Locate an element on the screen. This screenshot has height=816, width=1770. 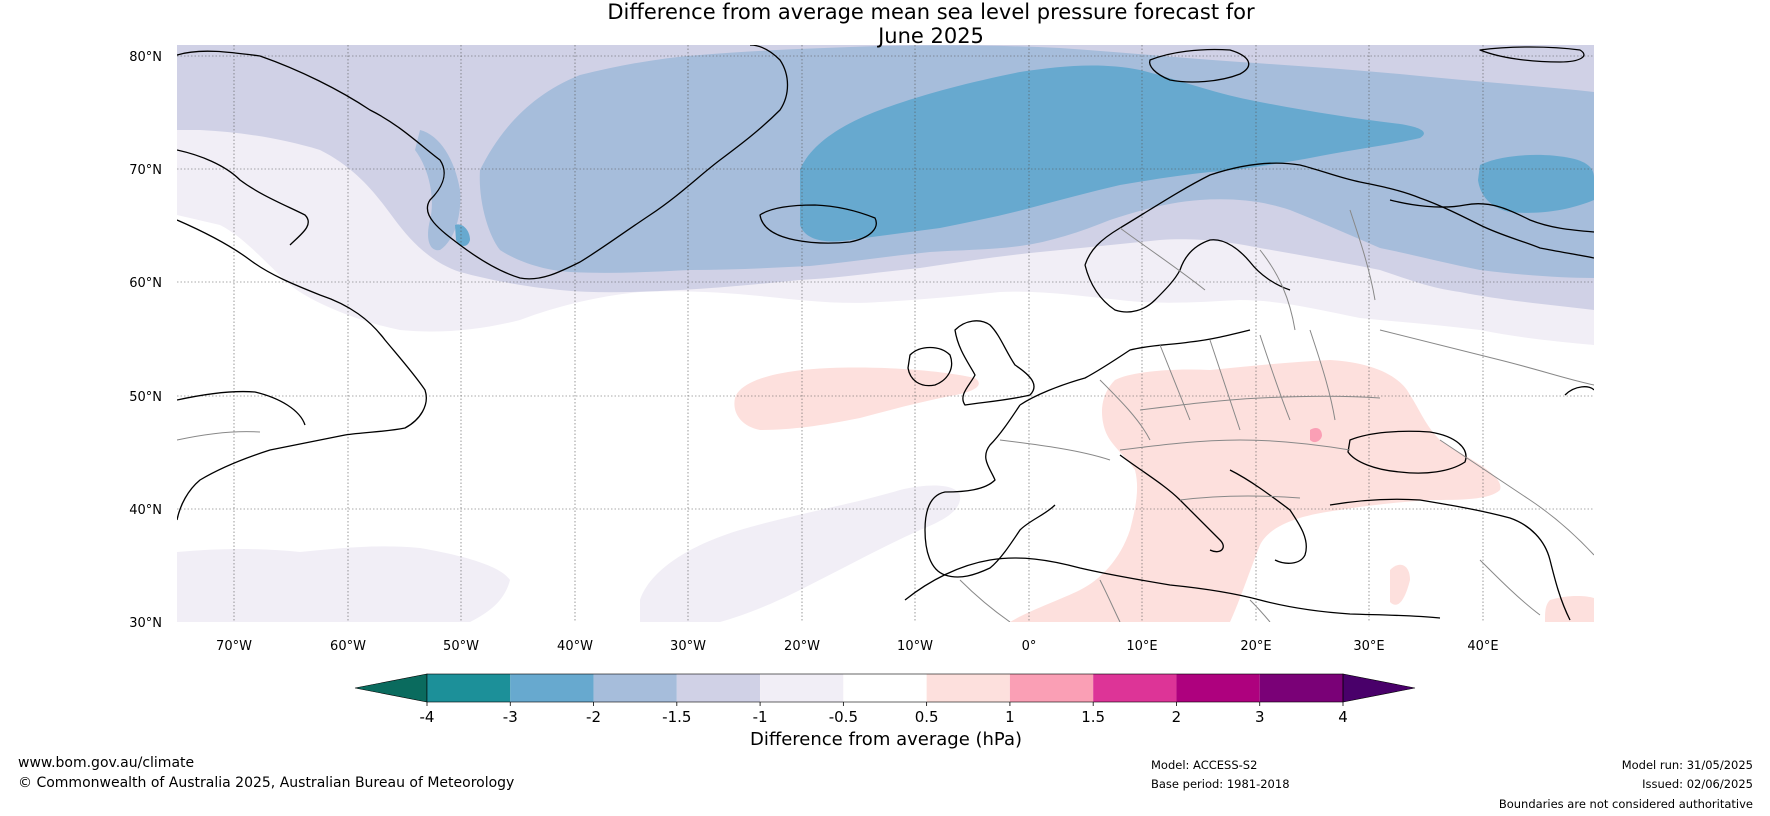
coast-iceland is located at coordinates (818, 224).